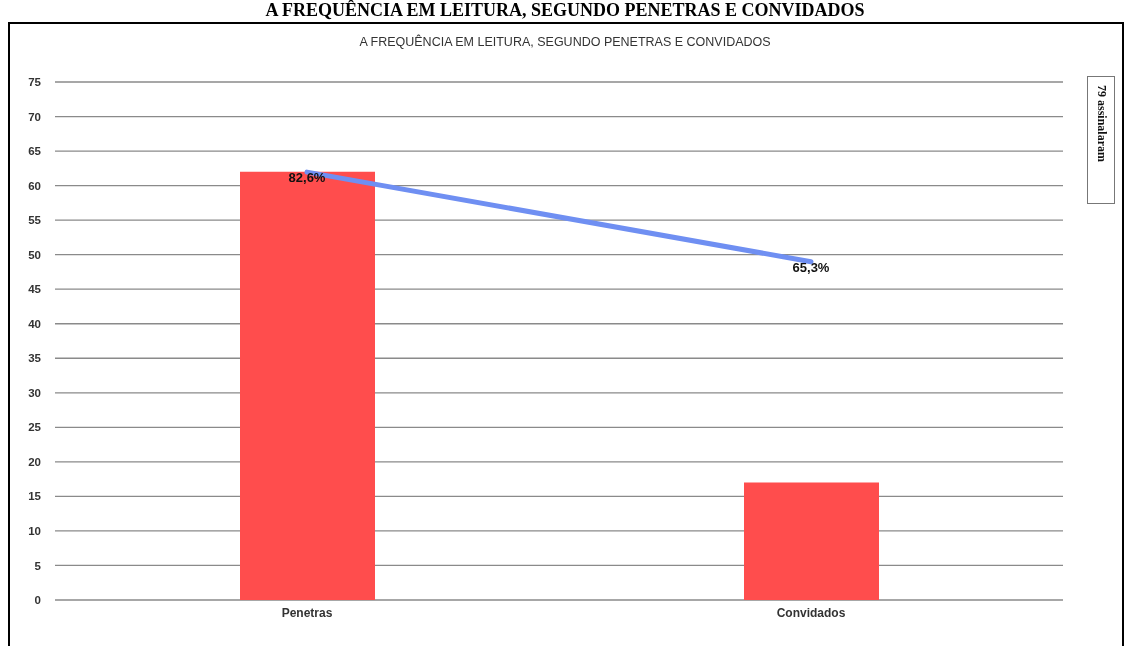 Image resolution: width=1130 pixels, height=646 pixels. Describe the element at coordinates (35, 427) in the screenshot. I see `y-tick-label: 25` at that location.